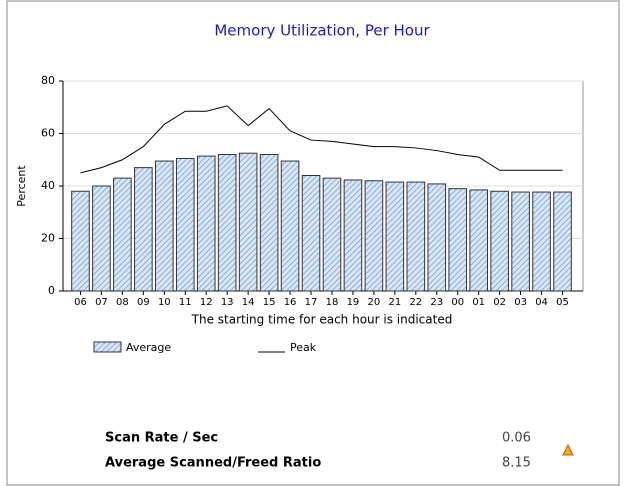  What do you see at coordinates (248, 302) in the screenshot?
I see `x-tick-label: 14` at bounding box center [248, 302].